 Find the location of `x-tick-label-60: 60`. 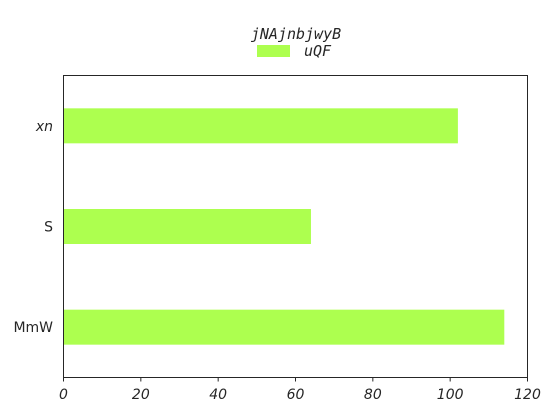

x-tick-label-60: 60 is located at coordinates (296, 395).